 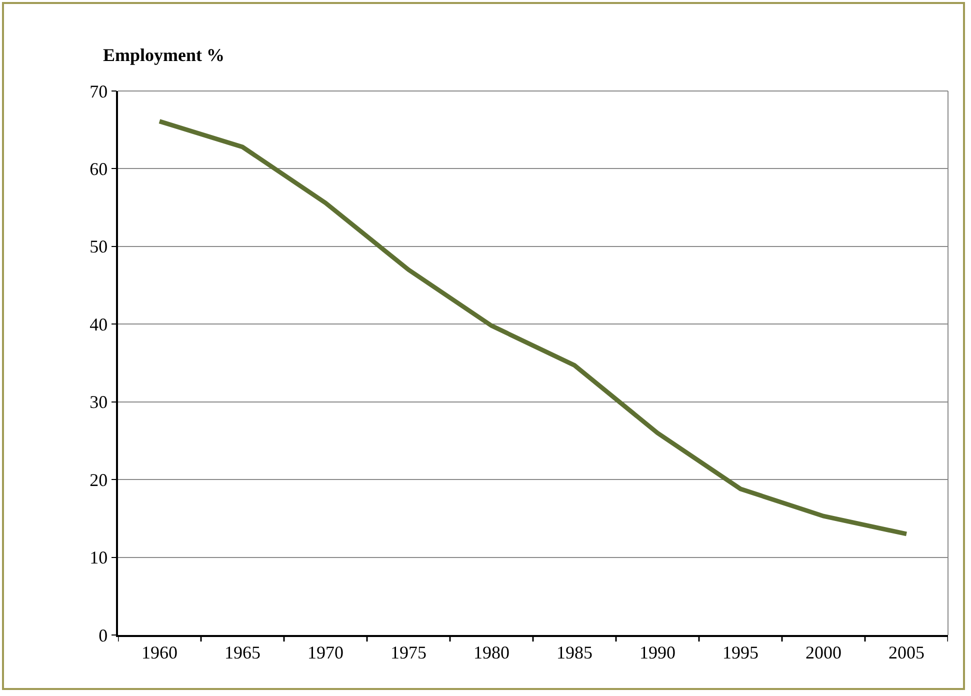 What do you see at coordinates (103, 635) in the screenshot?
I see `y-tick-label: 0` at bounding box center [103, 635].